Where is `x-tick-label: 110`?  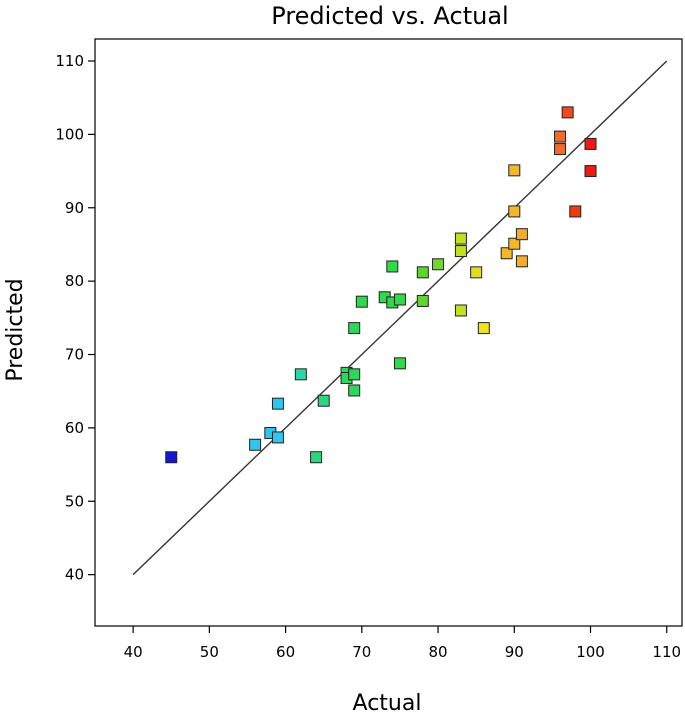
x-tick-label: 110 is located at coordinates (666, 652).